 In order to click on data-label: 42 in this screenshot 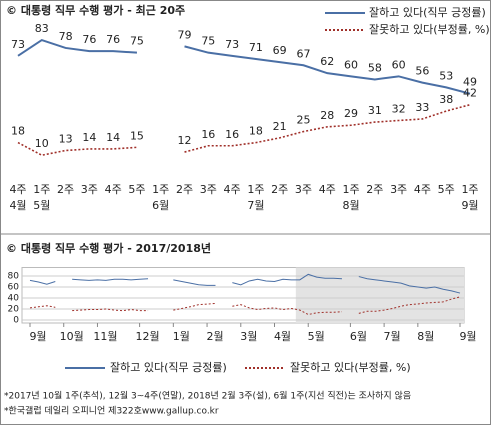, I will do `click(470, 93)`.